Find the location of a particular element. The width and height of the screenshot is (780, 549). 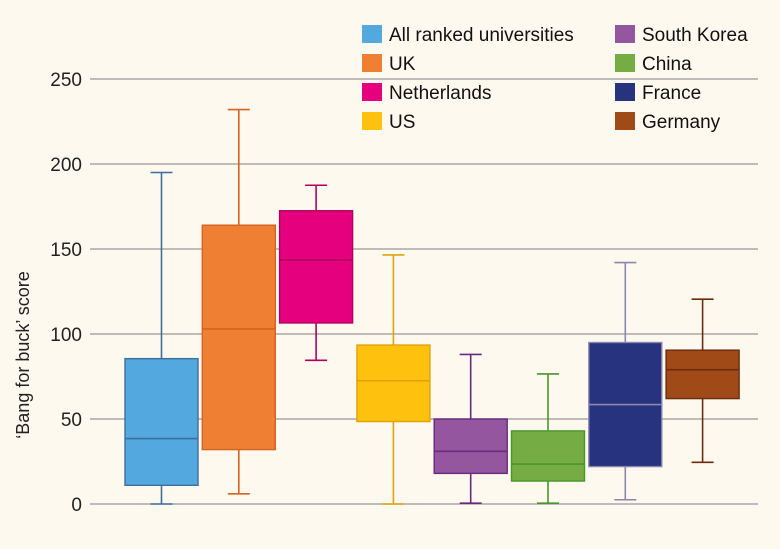

box-south-korea is located at coordinates (470, 428).